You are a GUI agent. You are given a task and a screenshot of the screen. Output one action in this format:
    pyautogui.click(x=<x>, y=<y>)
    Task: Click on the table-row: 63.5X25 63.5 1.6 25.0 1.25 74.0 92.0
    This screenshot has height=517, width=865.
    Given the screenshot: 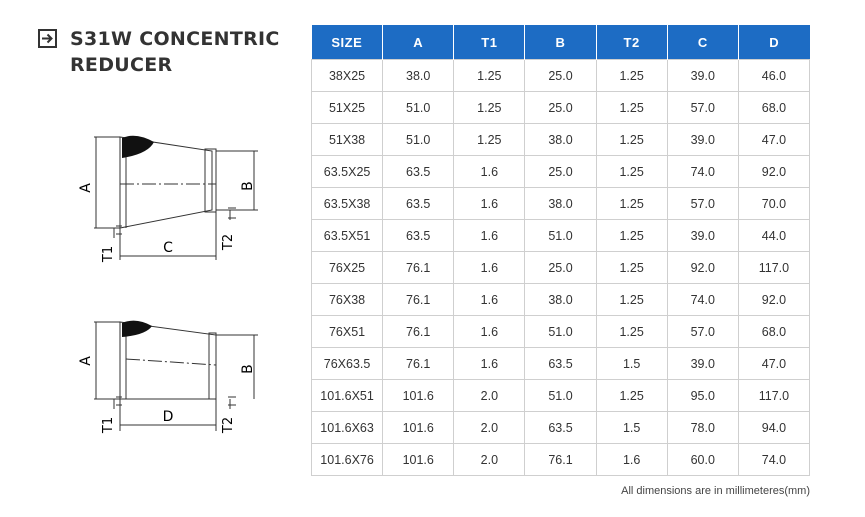 What is the action you would take?
    pyautogui.click(x=560, y=171)
    